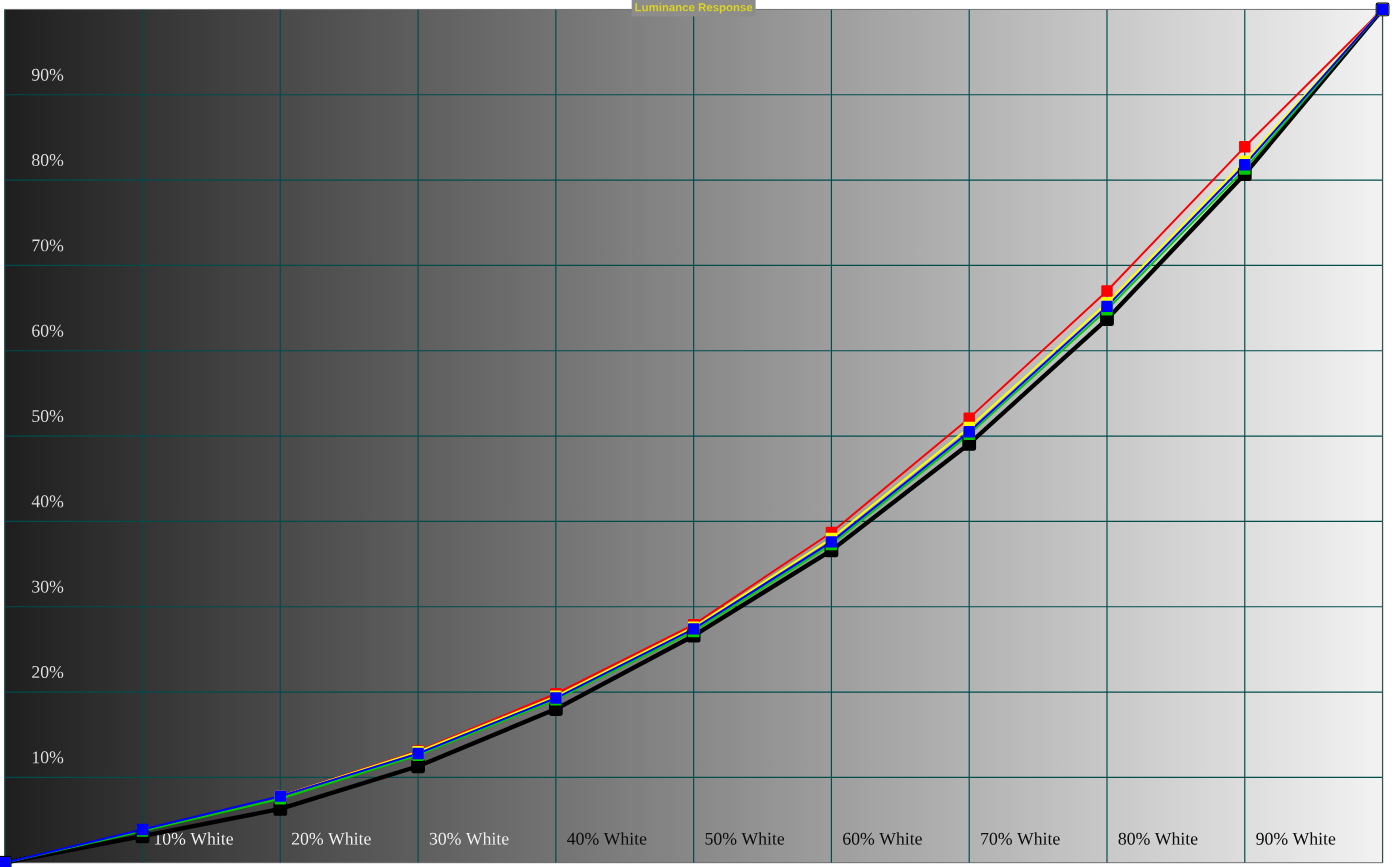  I want to click on x-tick-label: 60% White, so click(882, 838).